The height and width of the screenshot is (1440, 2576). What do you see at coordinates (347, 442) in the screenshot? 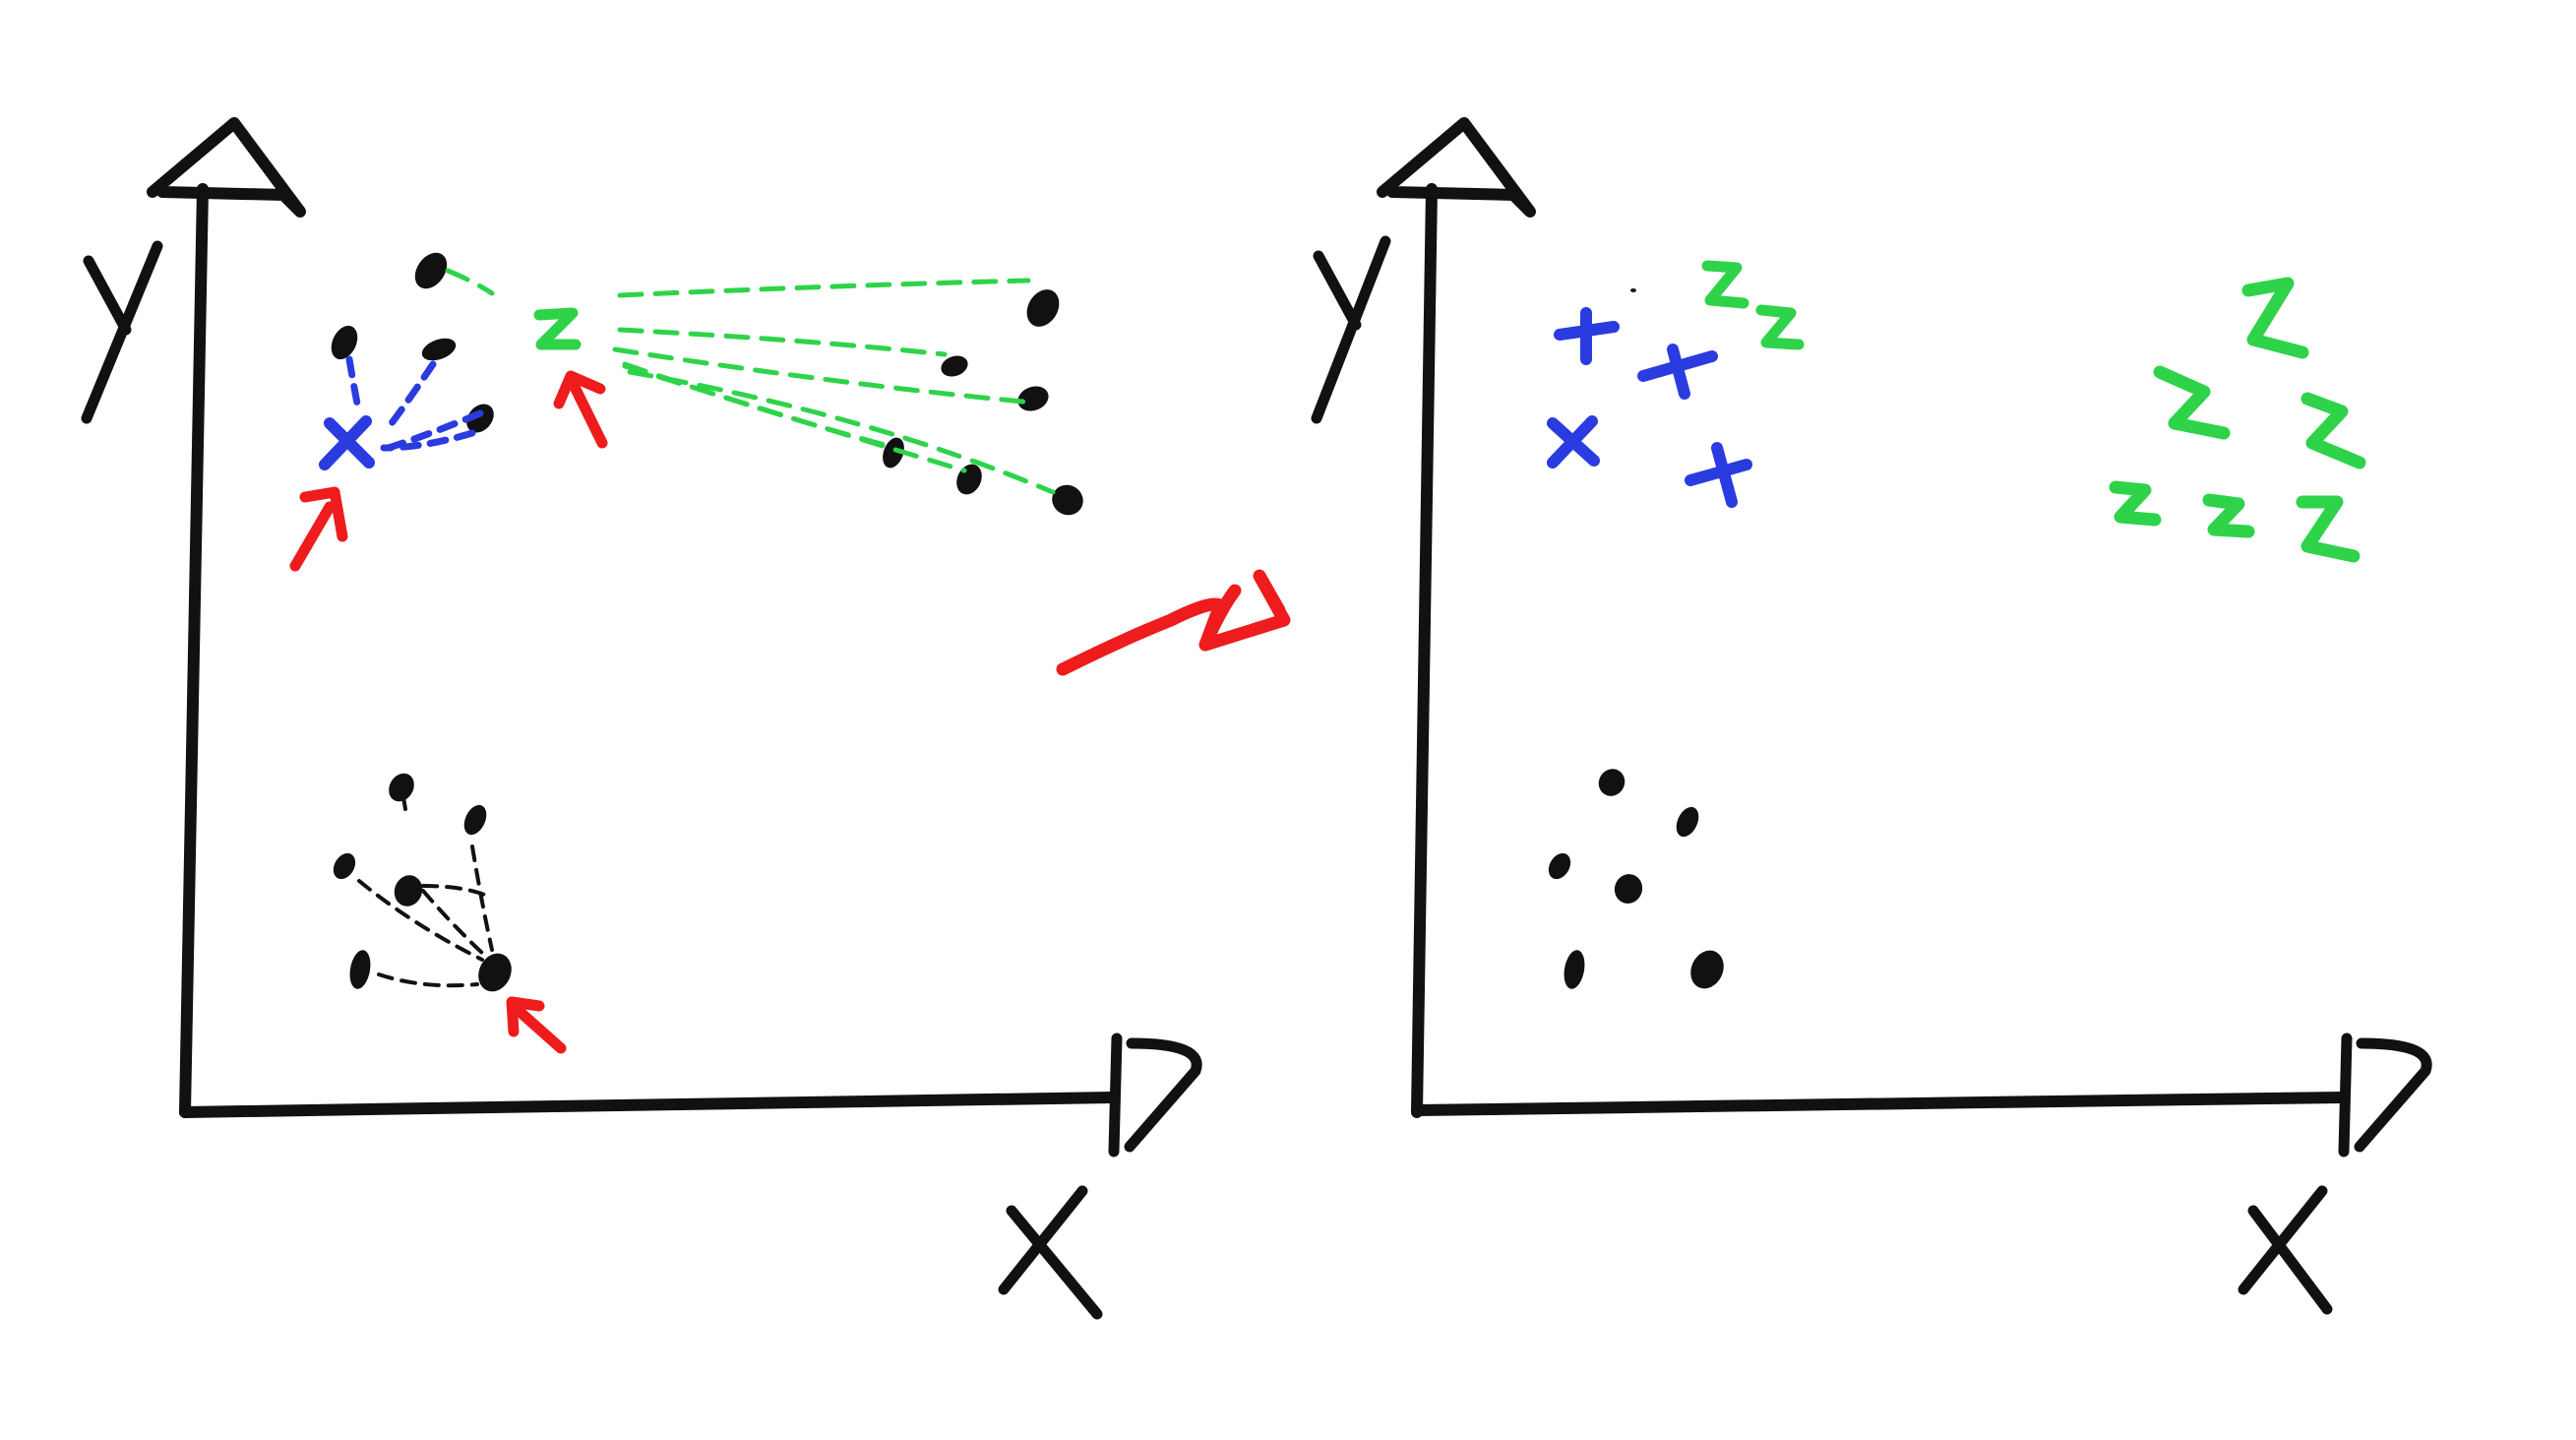
I see `left-blue-centroid` at bounding box center [347, 442].